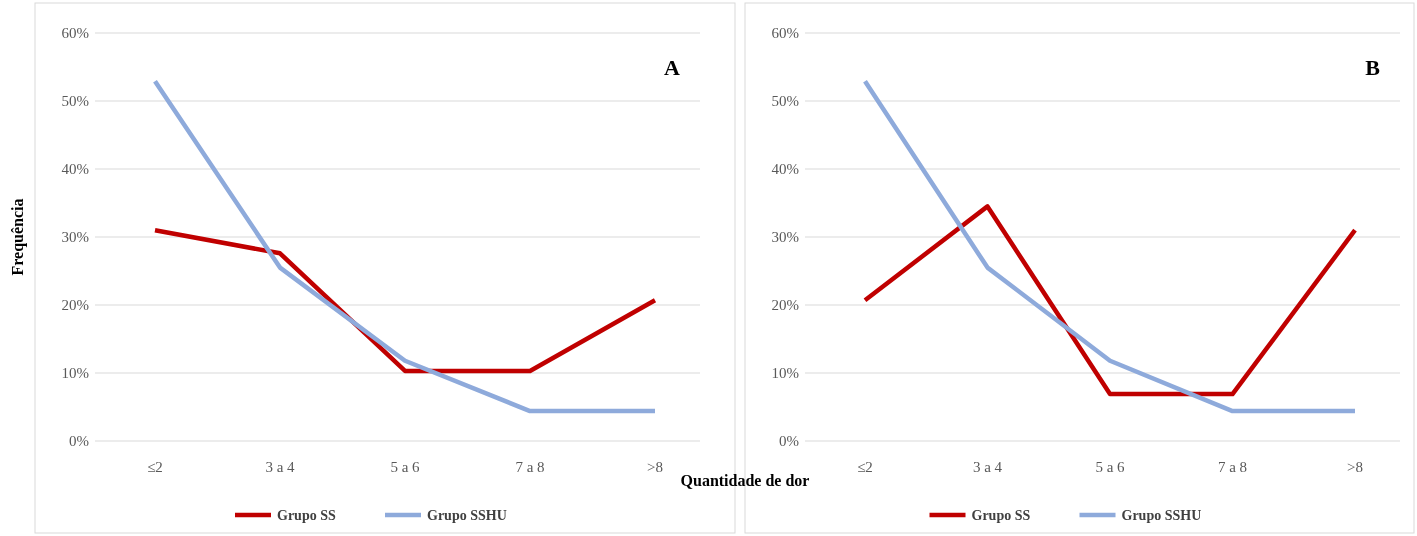 Image resolution: width=1417 pixels, height=536 pixels. What do you see at coordinates (672, 67) in the screenshot?
I see `annotation: A` at bounding box center [672, 67].